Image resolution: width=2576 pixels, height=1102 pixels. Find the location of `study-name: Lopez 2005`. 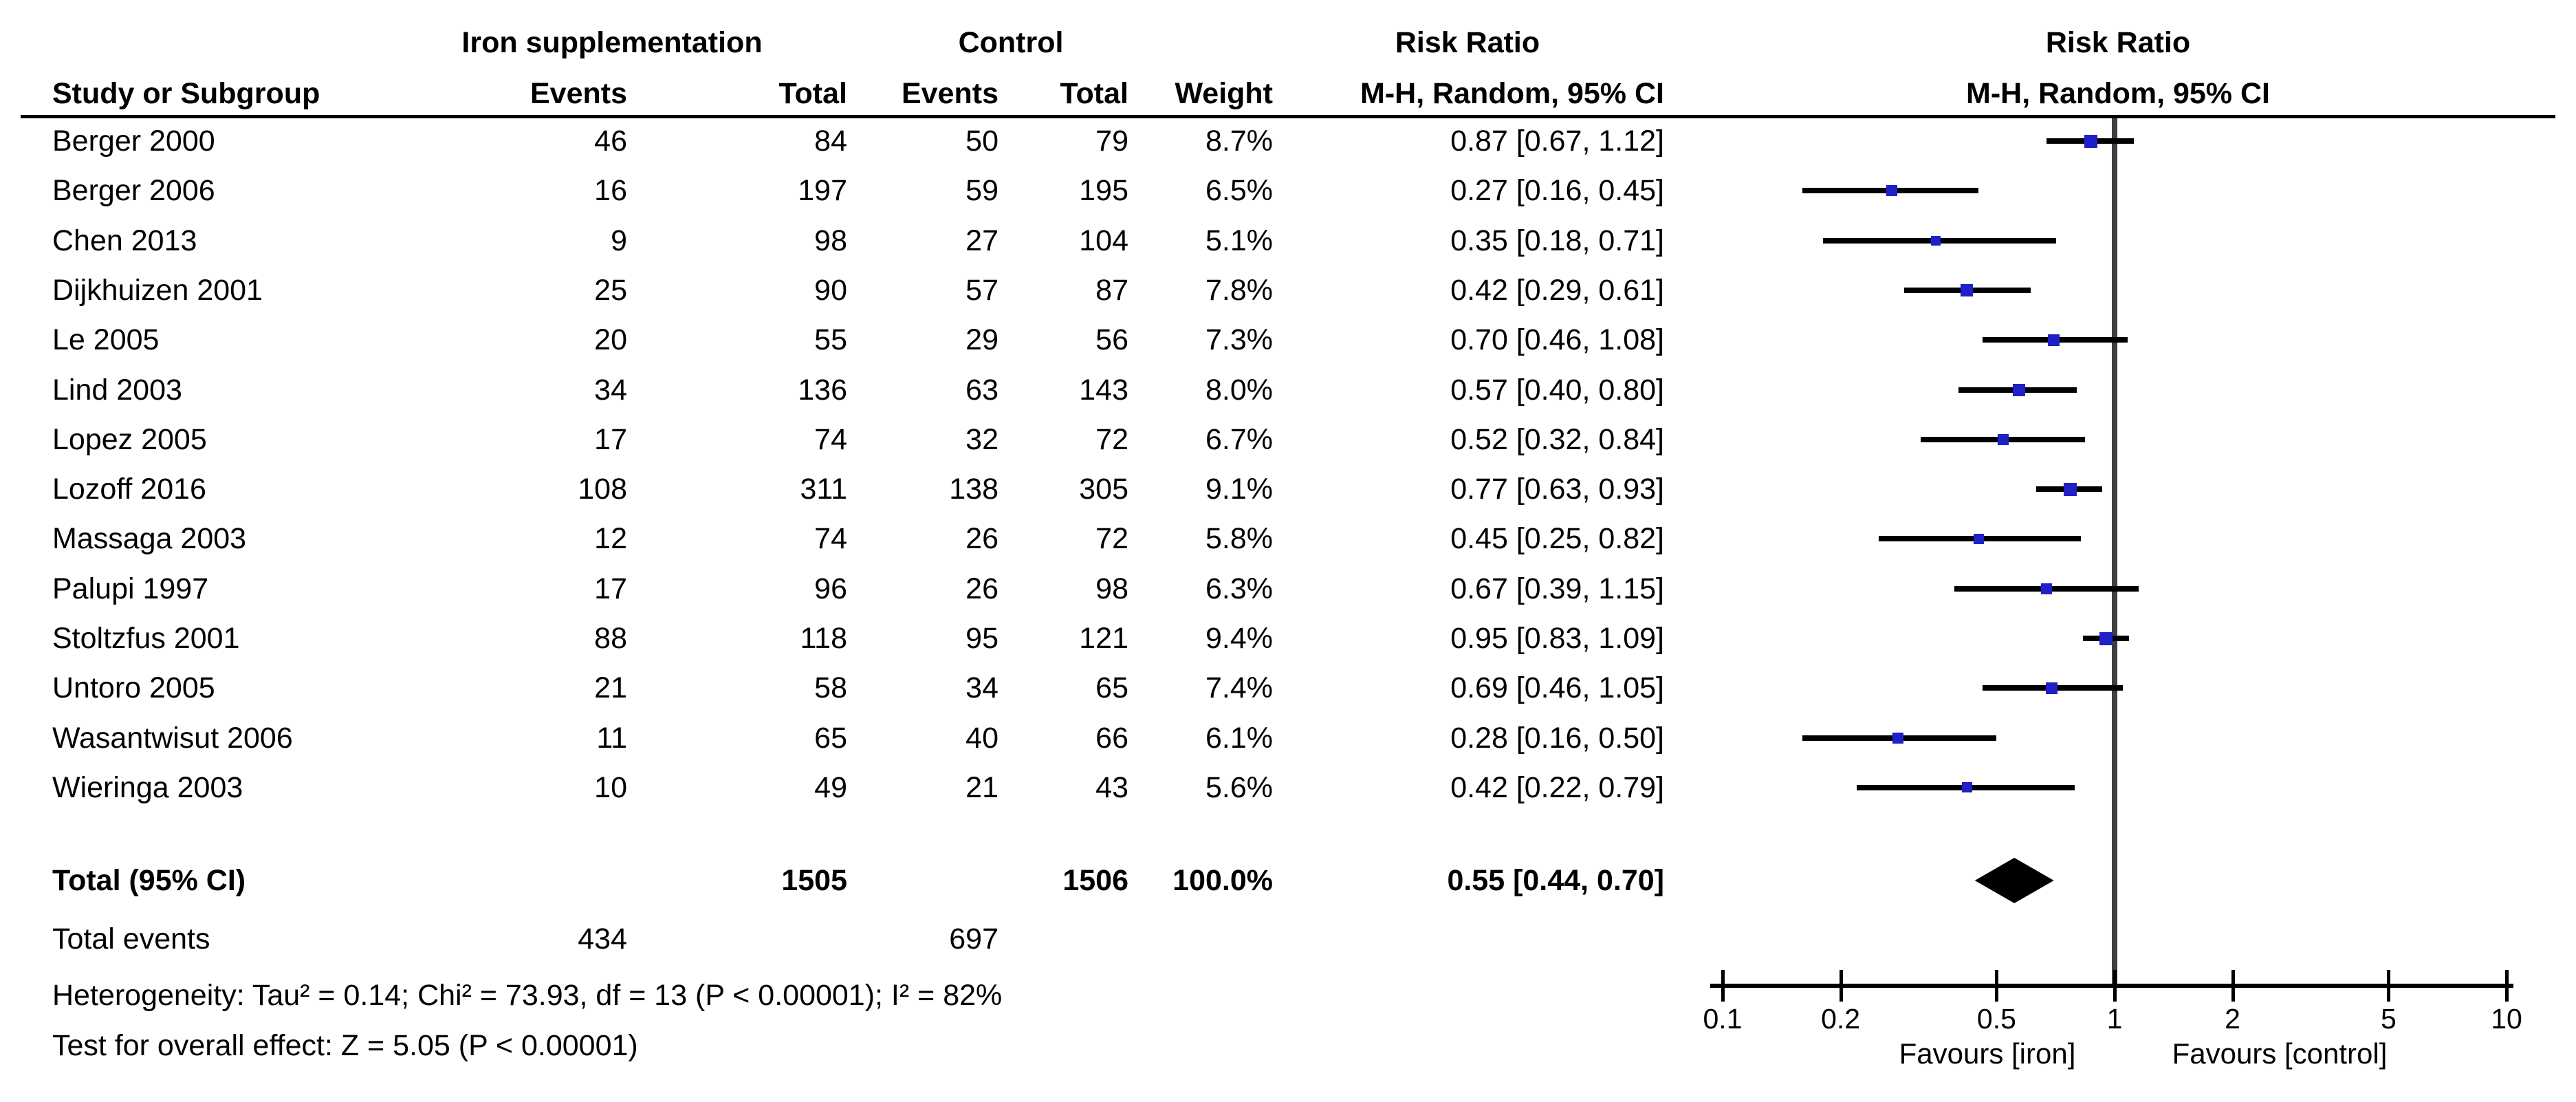

study-name: Lopez 2005 is located at coordinates (129, 439).